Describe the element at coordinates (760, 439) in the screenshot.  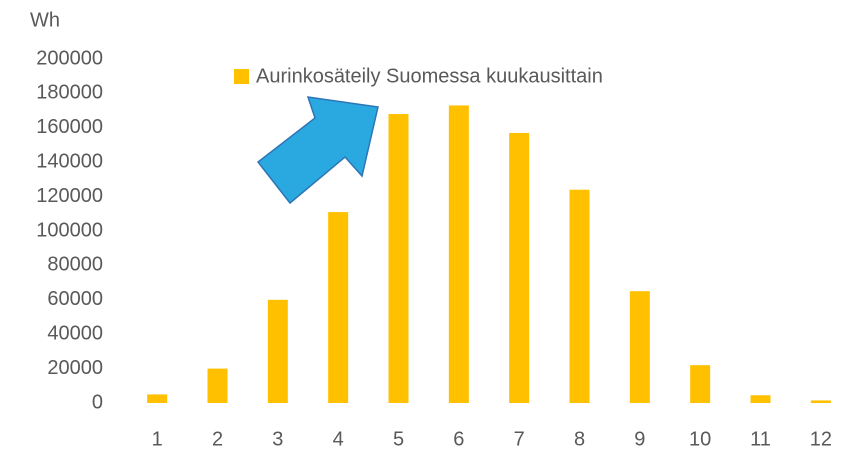
I see `x-tick-label: 11` at that location.